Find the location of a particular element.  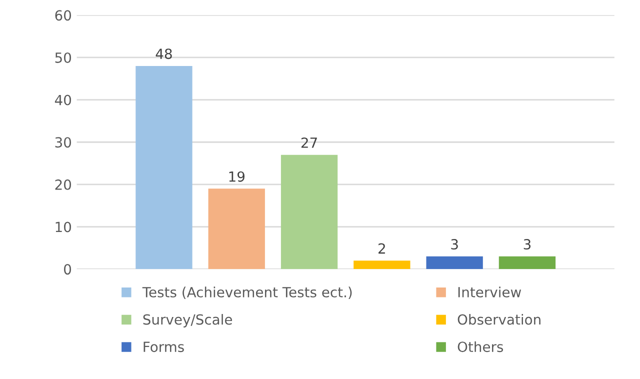

data-label: 48 is located at coordinates (164, 54).